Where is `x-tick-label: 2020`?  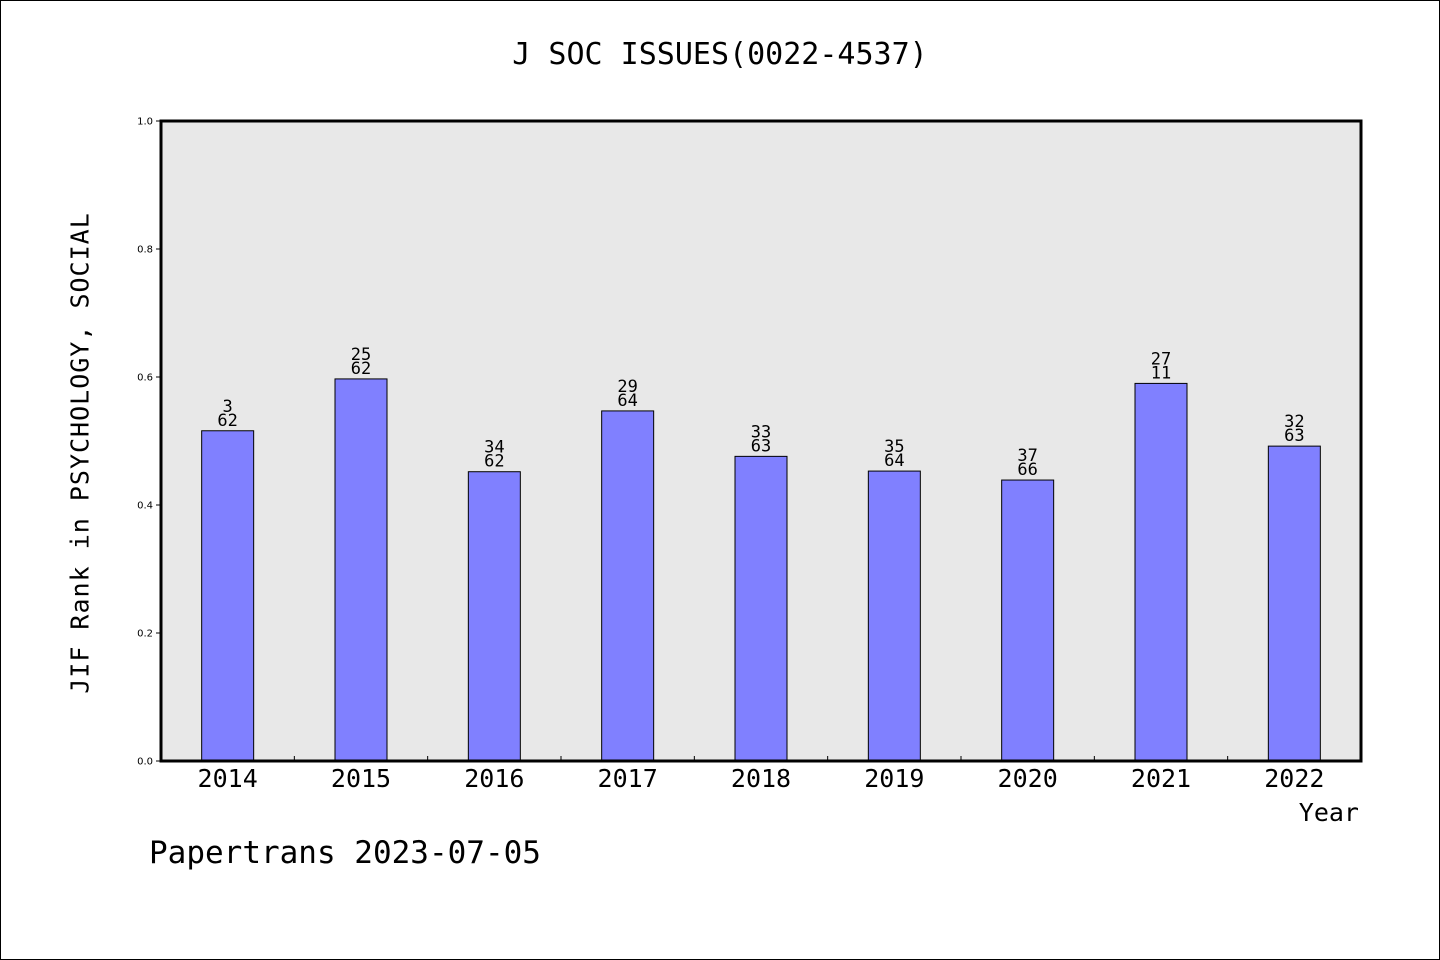 x-tick-label: 2020 is located at coordinates (1028, 778).